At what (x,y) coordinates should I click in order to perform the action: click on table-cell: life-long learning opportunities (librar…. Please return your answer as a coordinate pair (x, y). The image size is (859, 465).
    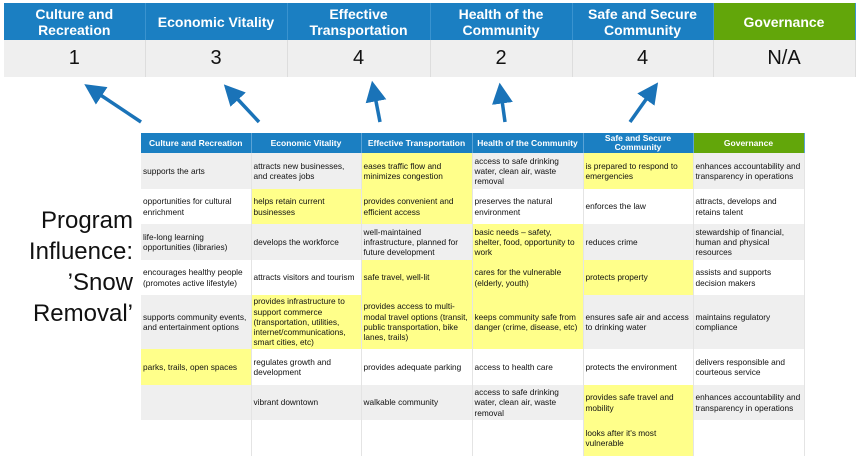
    Looking at the image, I should click on (196, 242).